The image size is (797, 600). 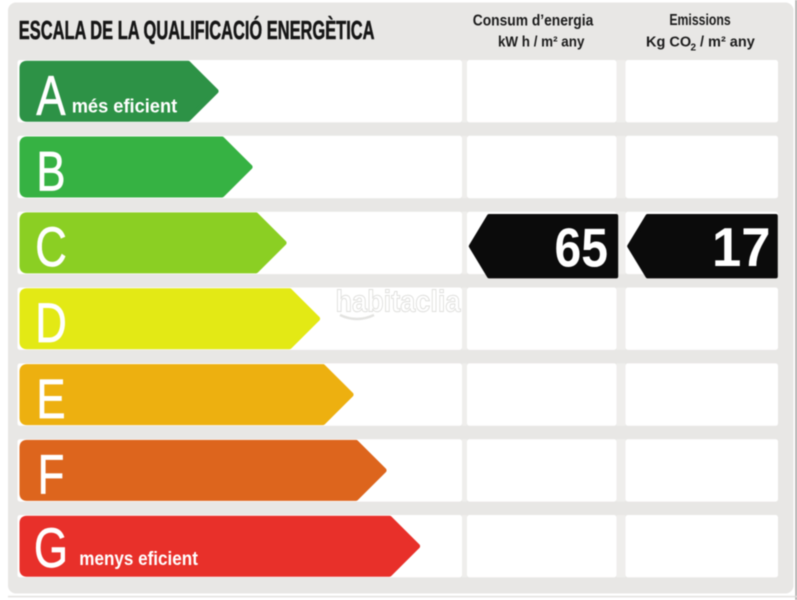 What do you see at coordinates (51, 548) in the screenshot?
I see `svg-text: G` at bounding box center [51, 548].